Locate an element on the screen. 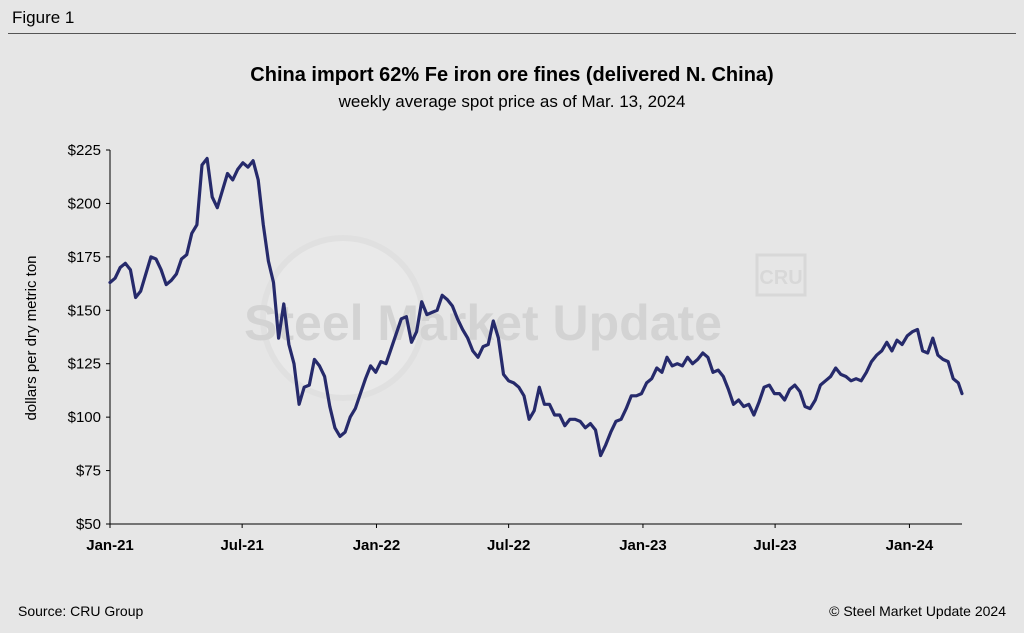  y-tick-label: $125 is located at coordinates (84, 364).